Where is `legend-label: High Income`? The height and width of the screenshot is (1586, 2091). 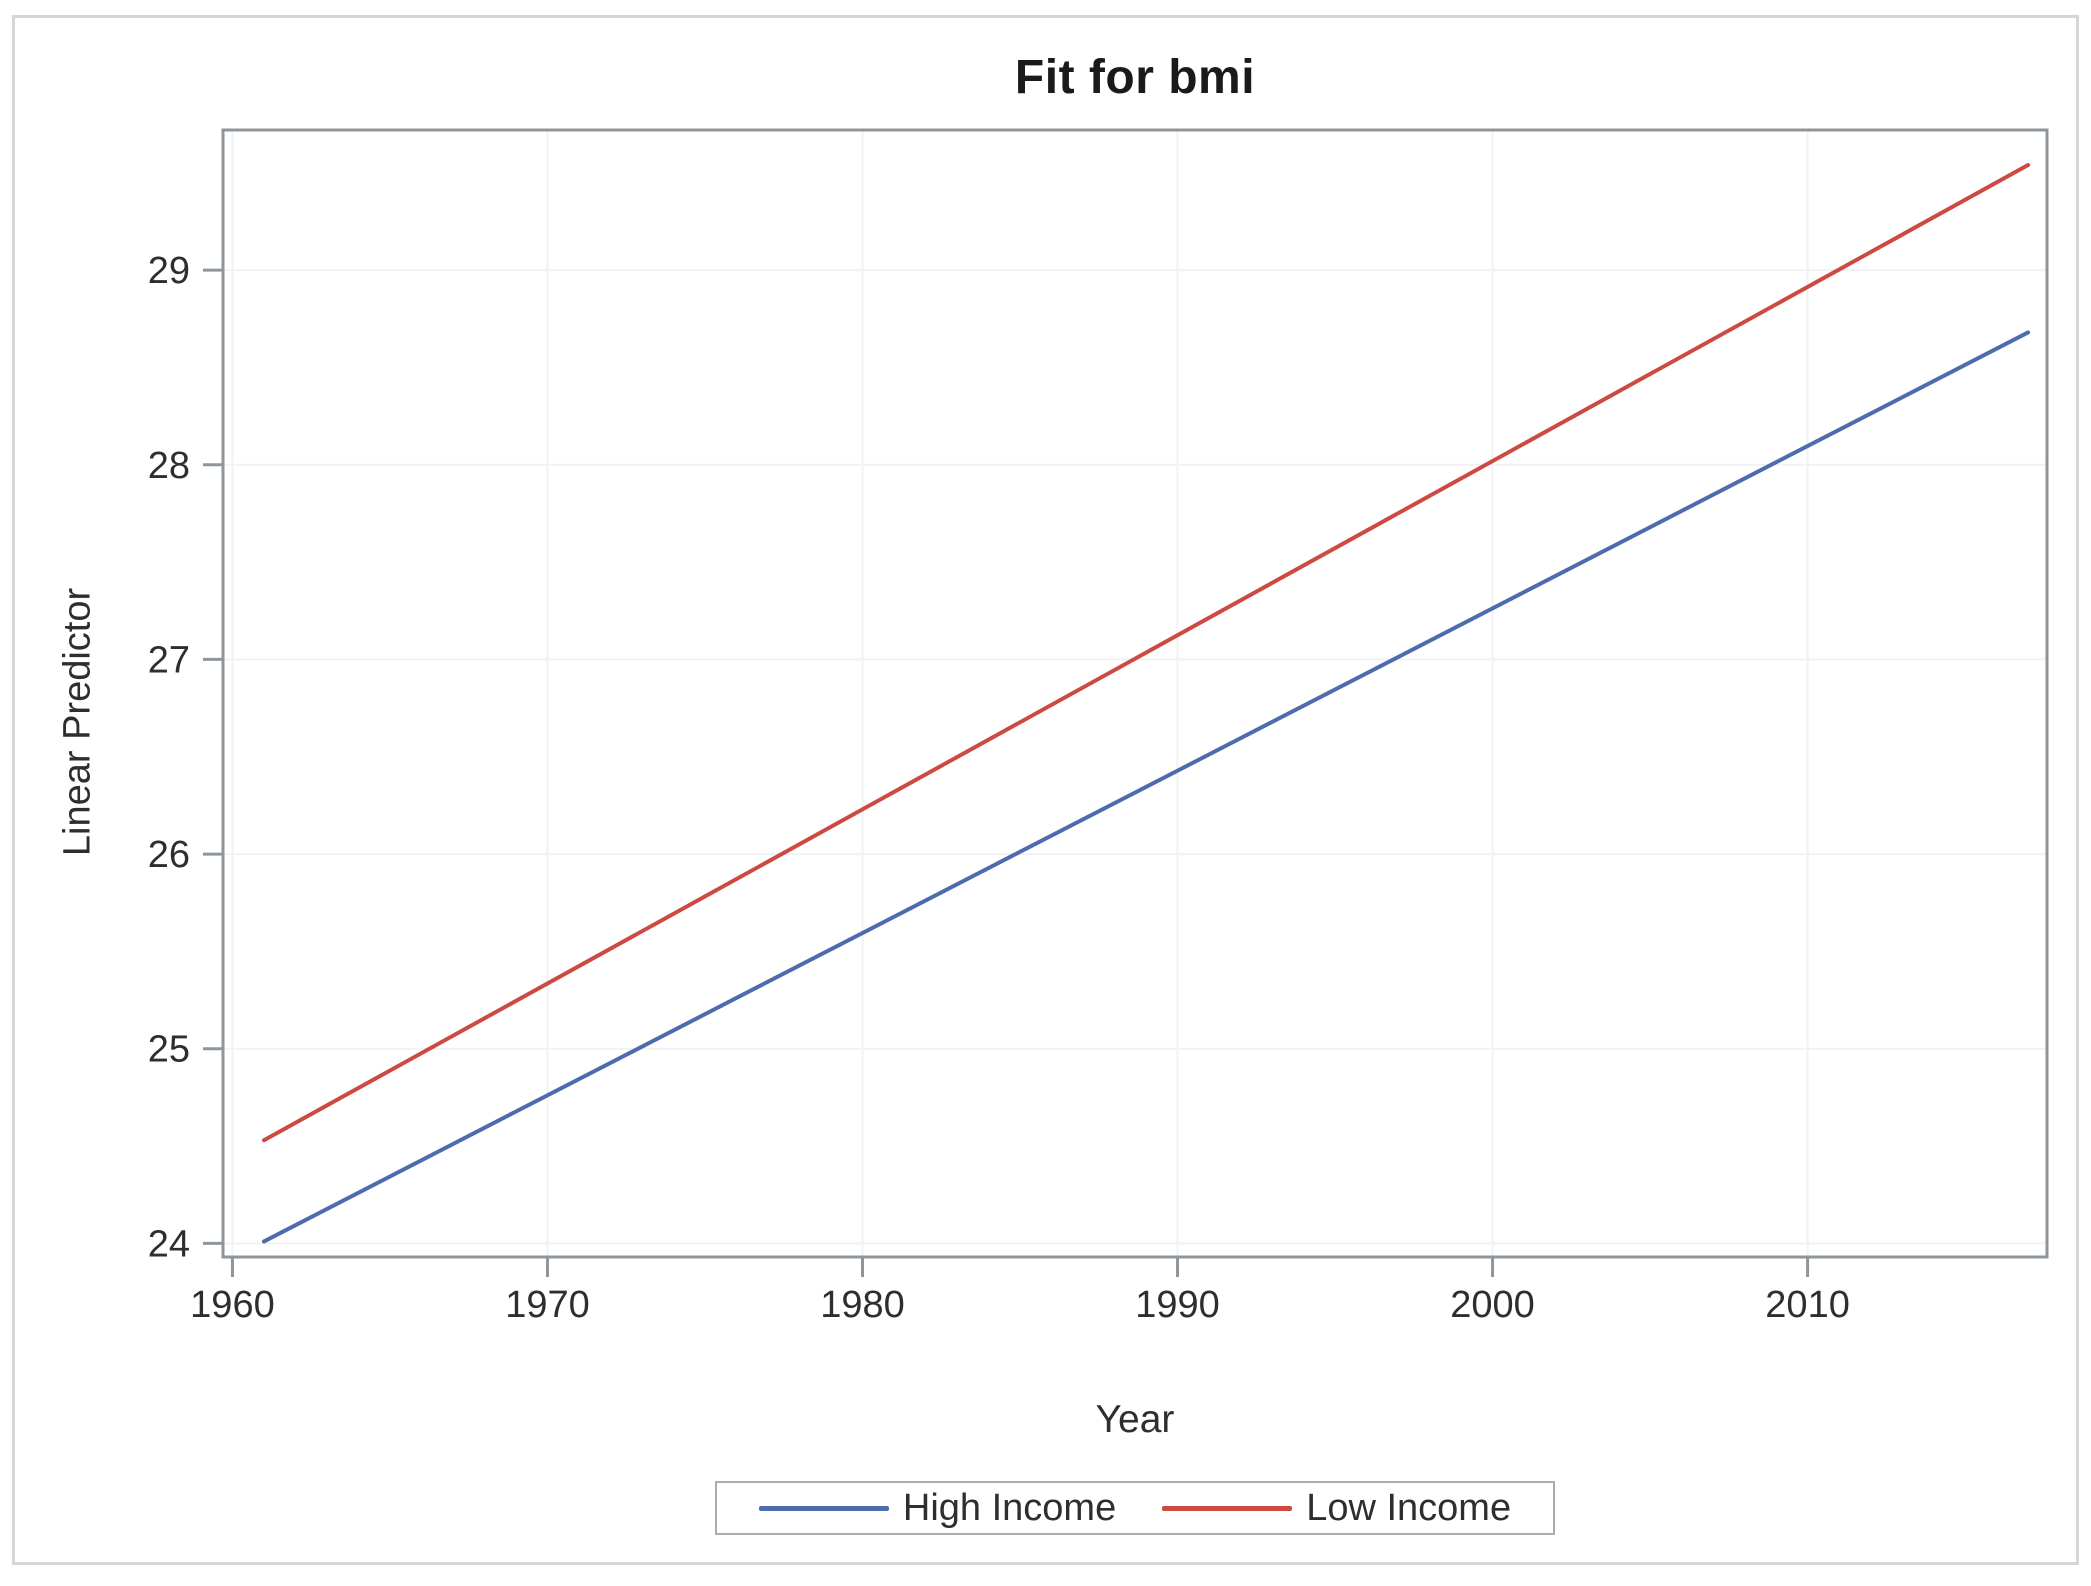 legend-label: High Income is located at coordinates (1009, 1507).